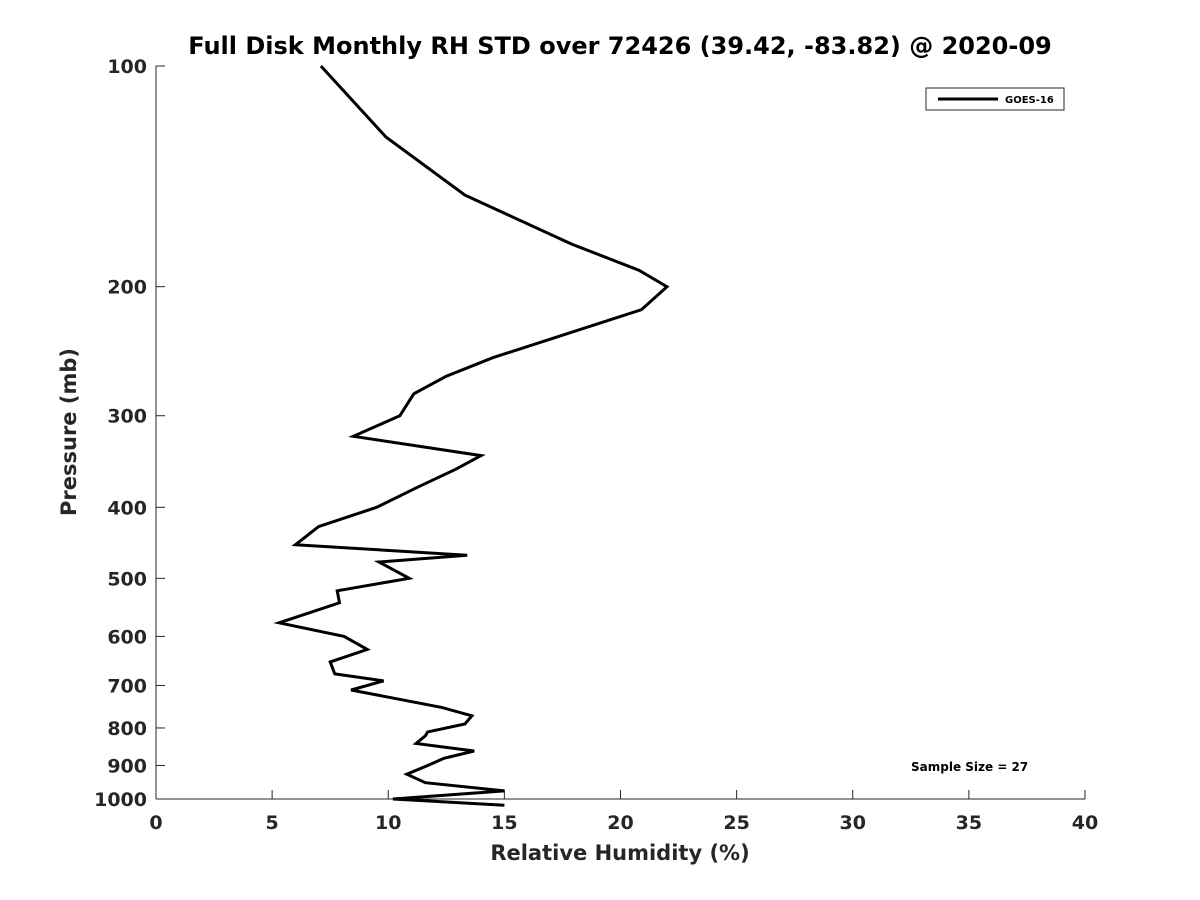 The width and height of the screenshot is (1200, 900). Describe the element at coordinates (127, 508) in the screenshot. I see `y-tick-label: 400` at that location.